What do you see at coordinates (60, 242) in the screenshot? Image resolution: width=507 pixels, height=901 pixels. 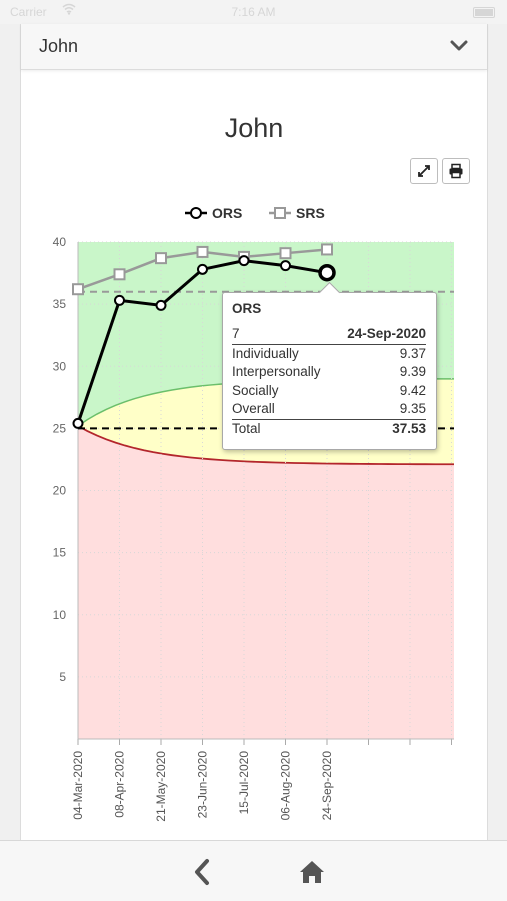 I see `y-tick-label: 40` at bounding box center [60, 242].